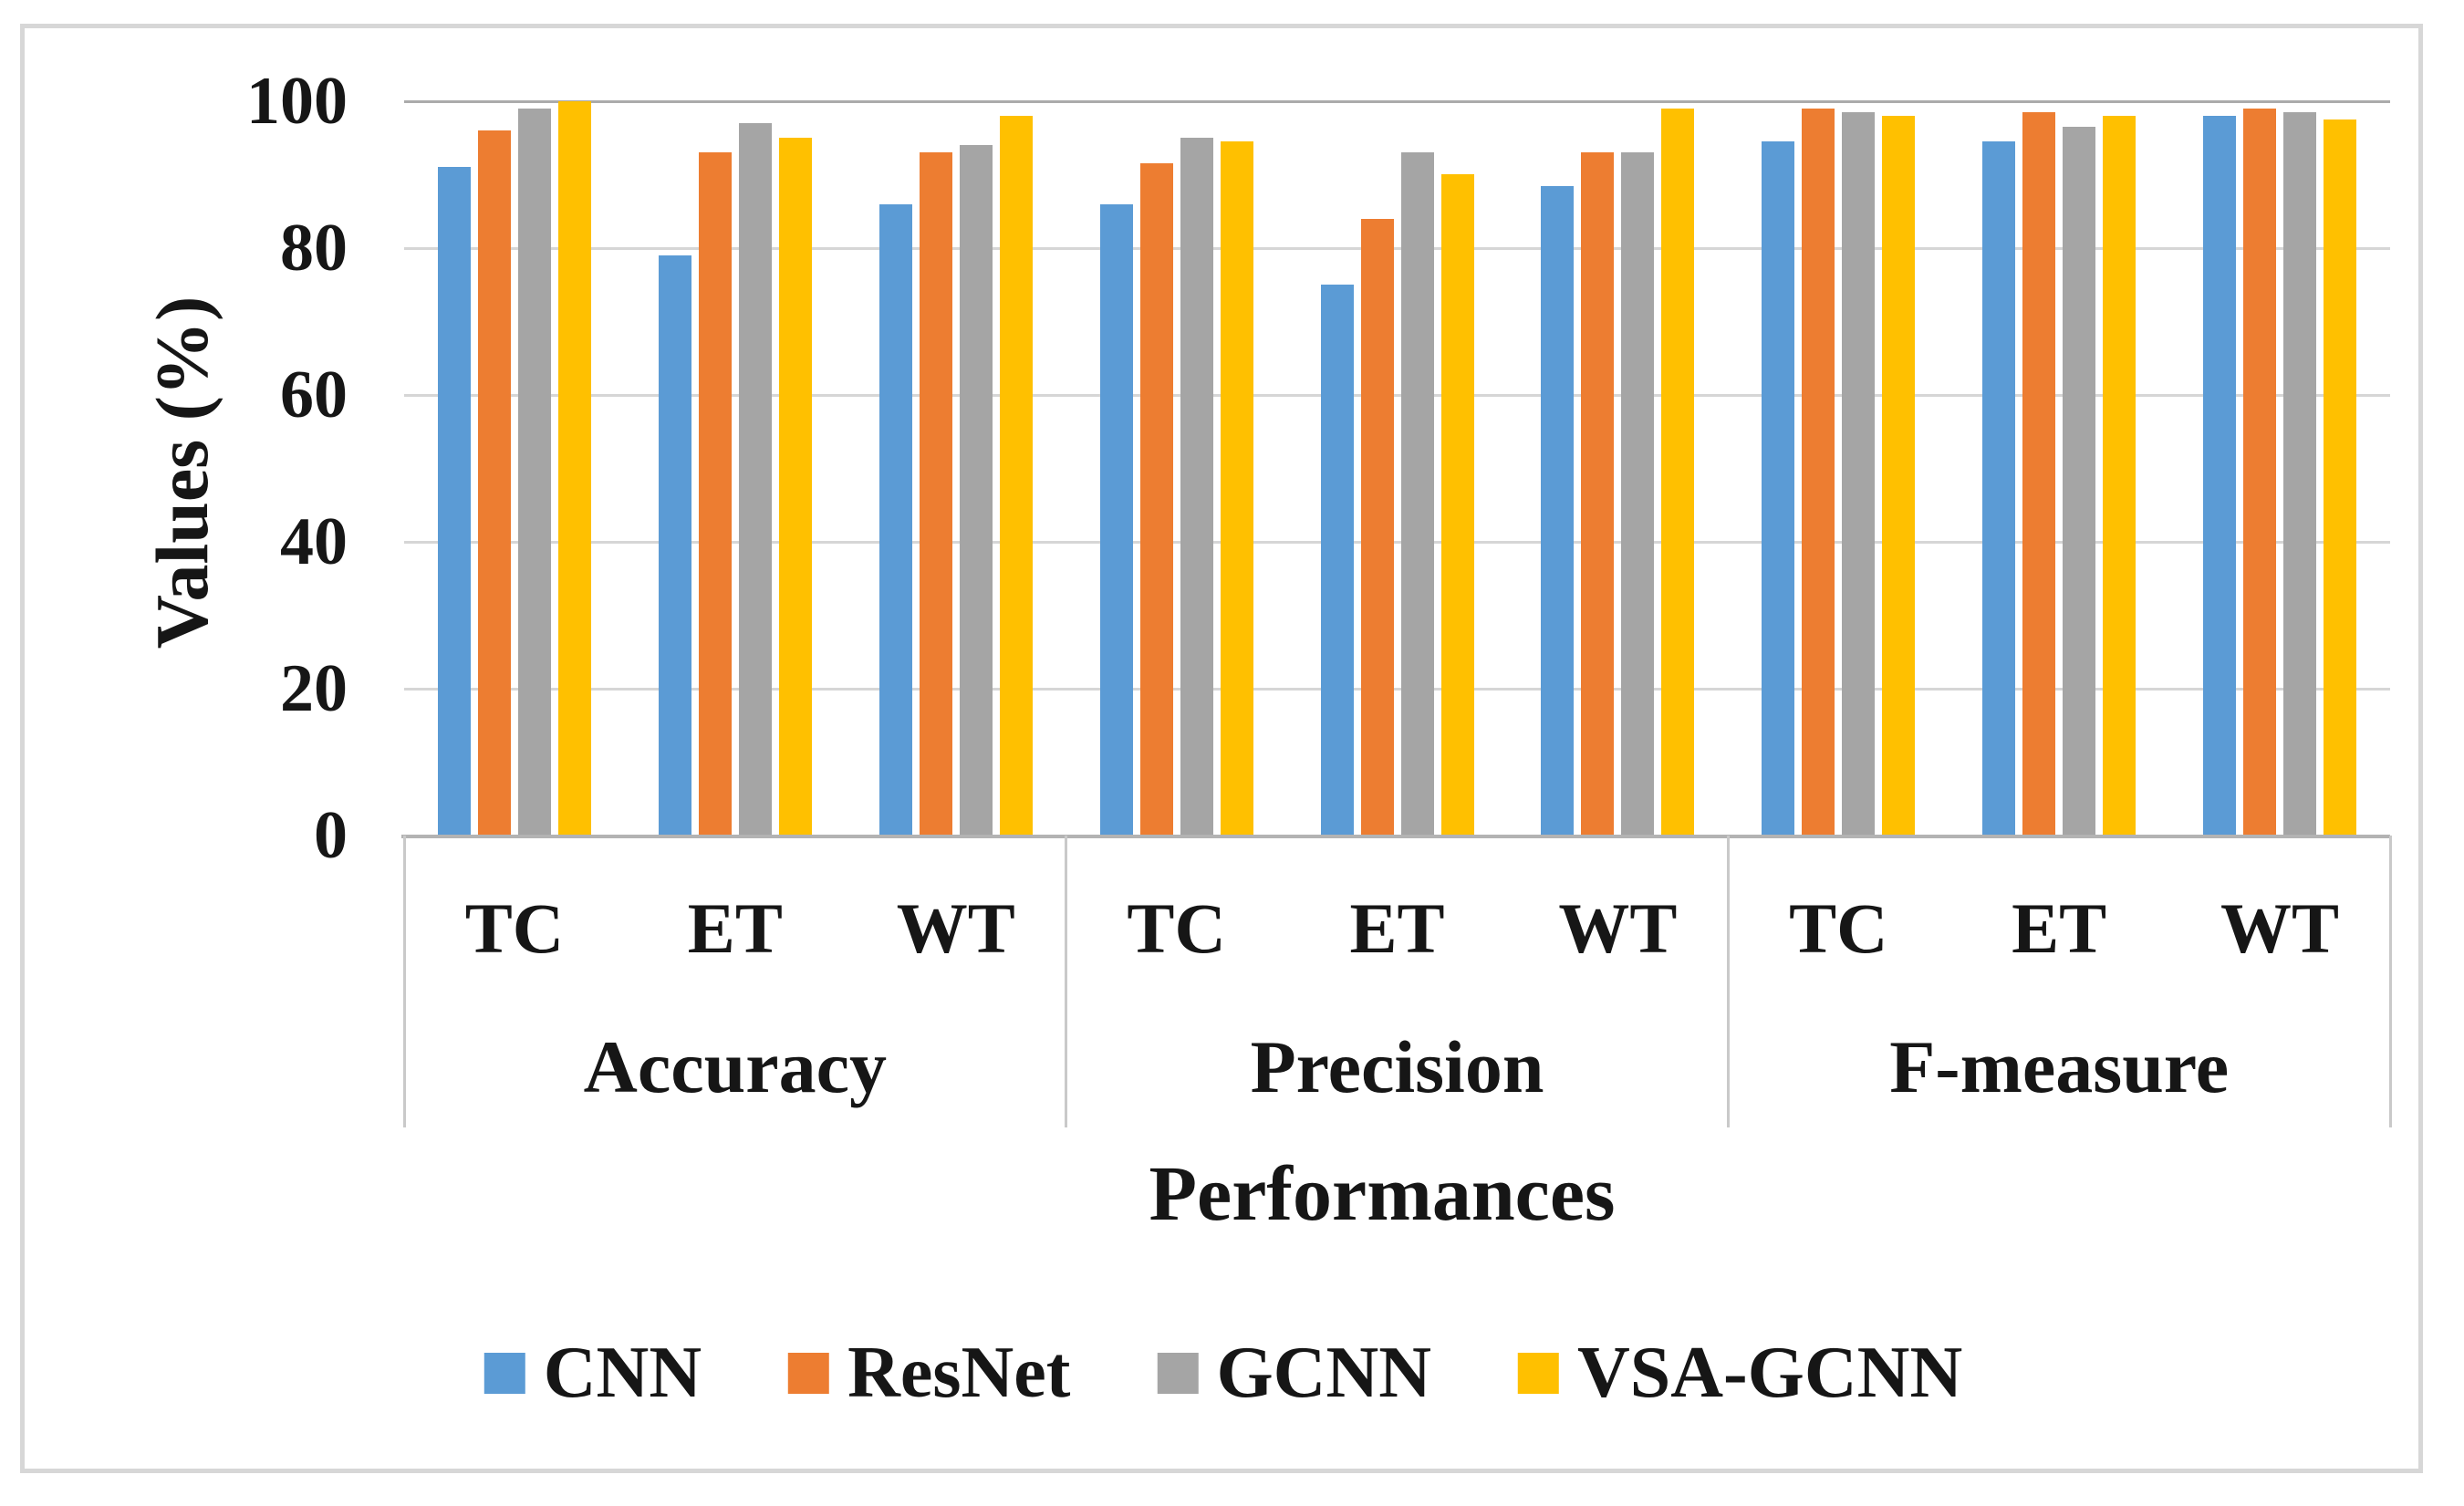 The height and width of the screenshot is (1506, 2464). What do you see at coordinates (1859, 474) in the screenshot?
I see `bar-GCNN-F-measure-TC` at bounding box center [1859, 474].